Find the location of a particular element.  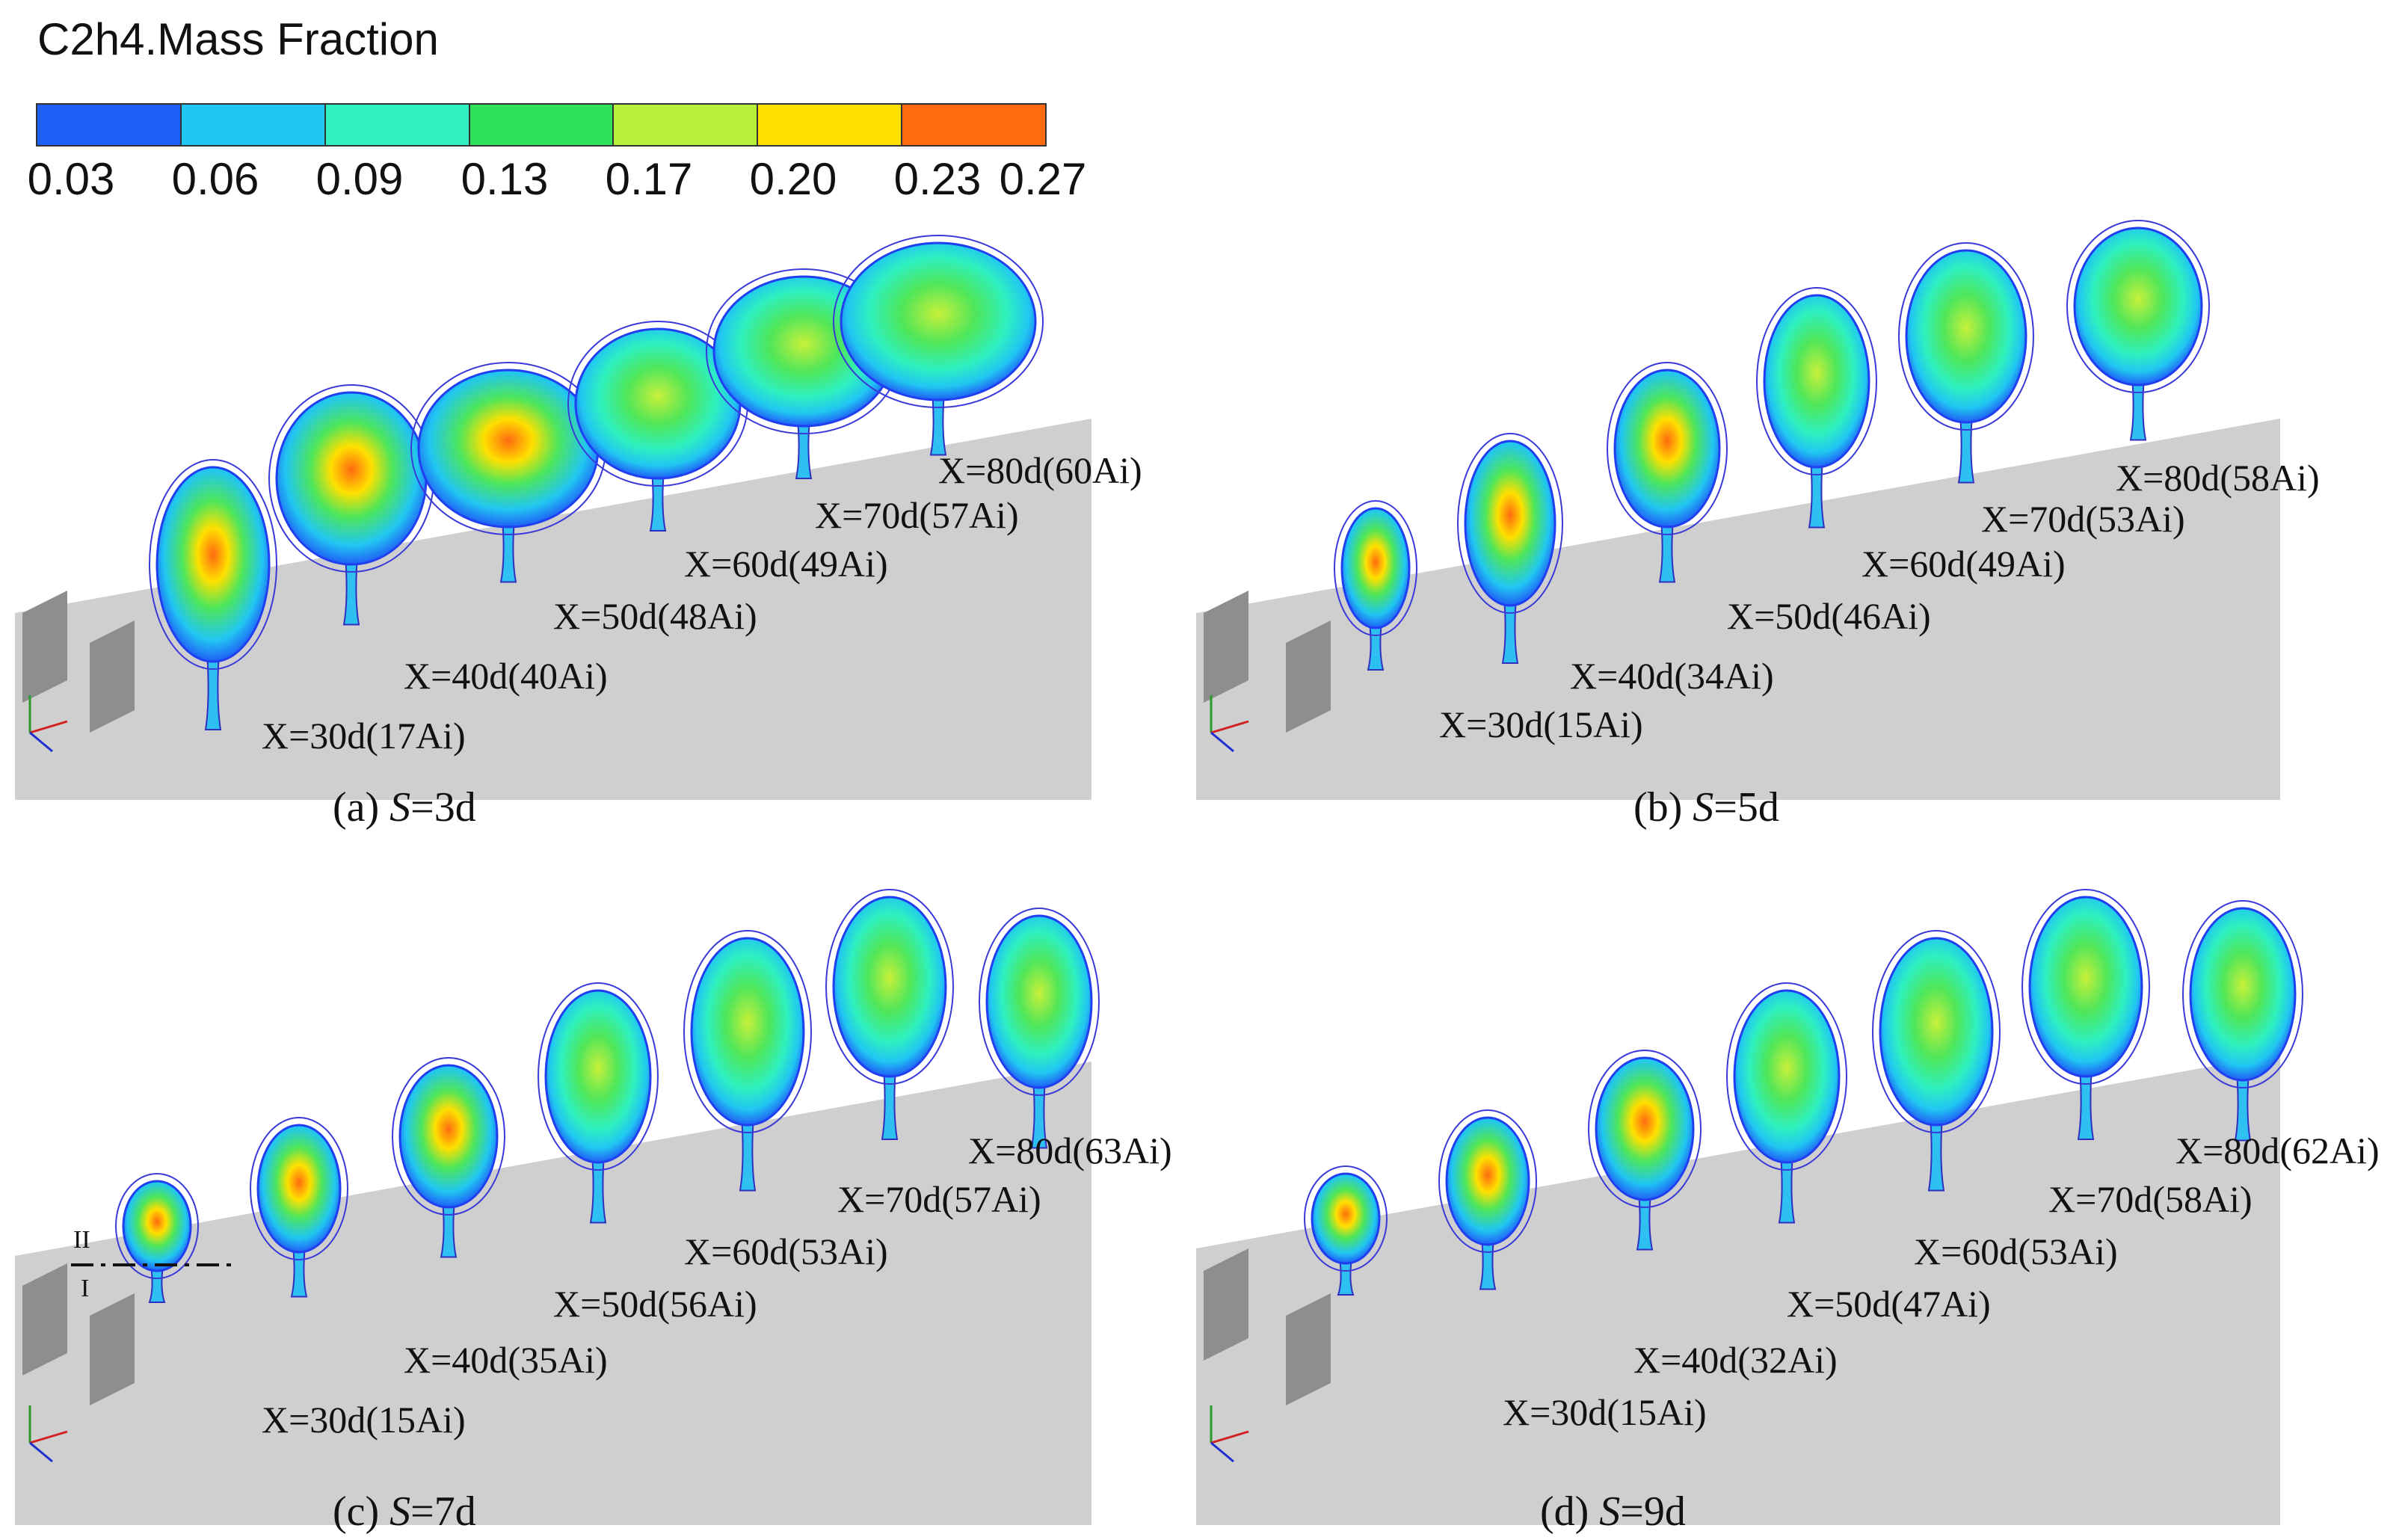

panel-s-value: =9d is located at coordinates (1653, 1511).